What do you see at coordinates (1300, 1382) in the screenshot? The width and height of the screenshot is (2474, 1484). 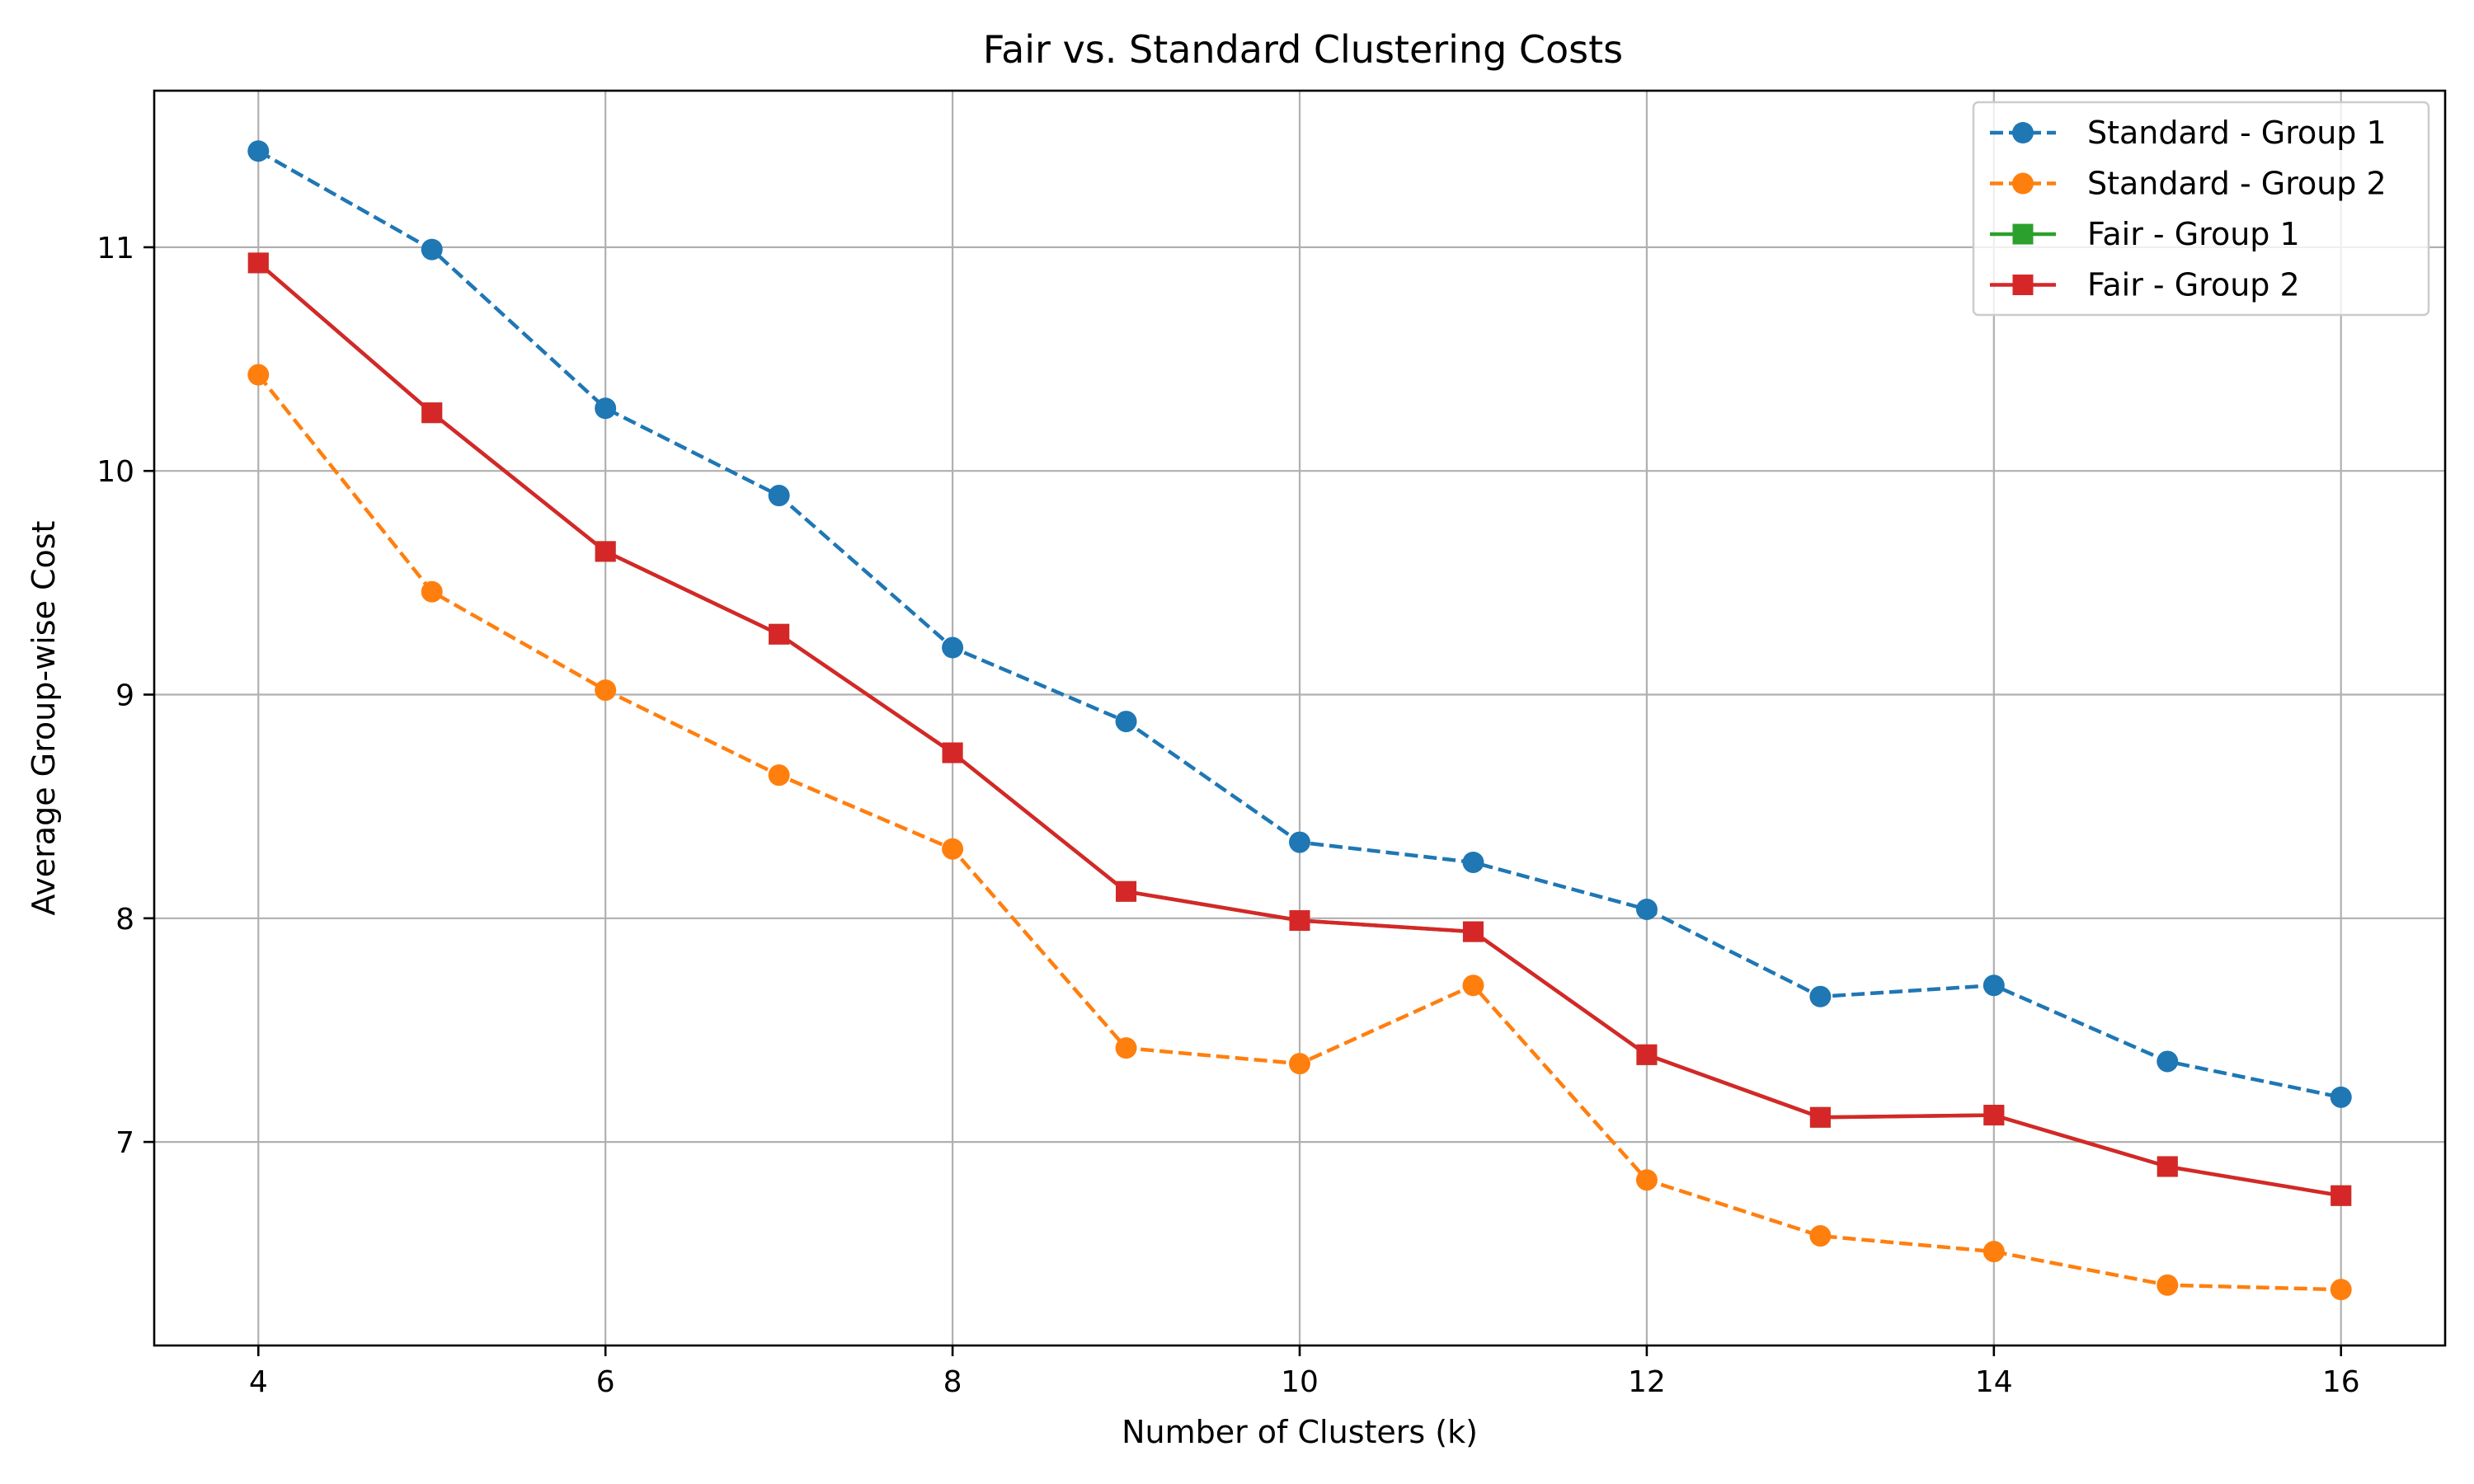 I see `x-tick-label: 10` at bounding box center [1300, 1382].